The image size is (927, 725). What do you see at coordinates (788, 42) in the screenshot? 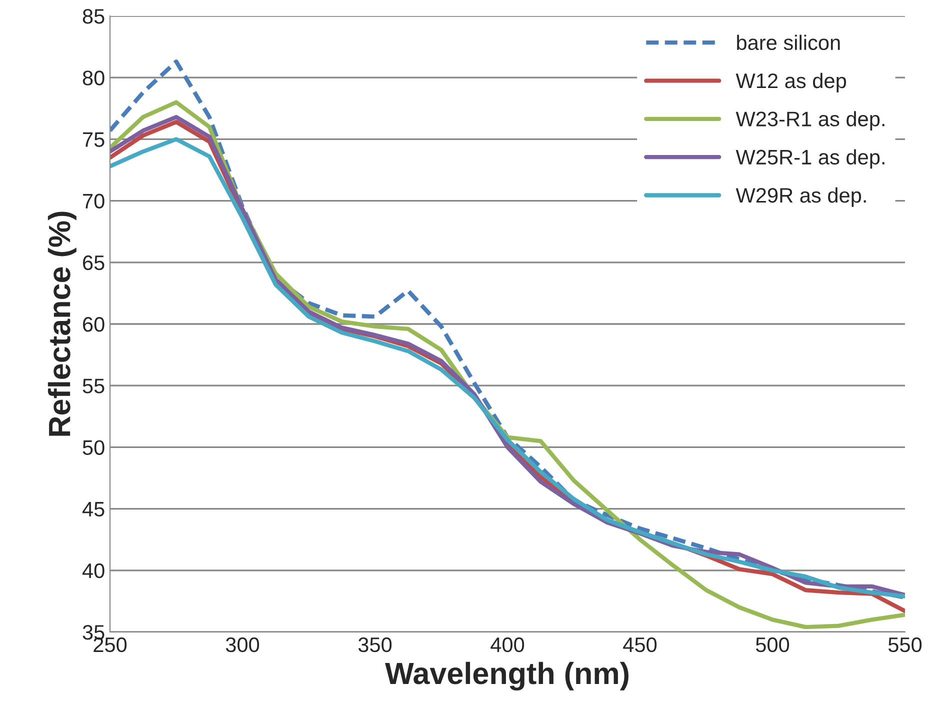
I see `legend-label: bare silicon` at bounding box center [788, 42].